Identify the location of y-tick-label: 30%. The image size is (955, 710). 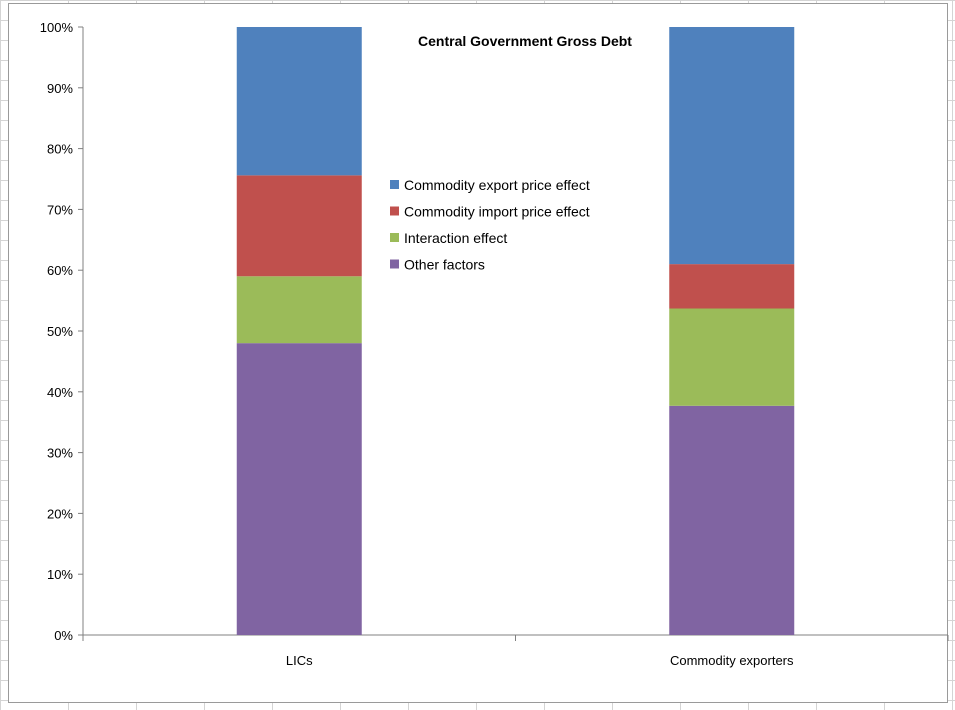
(60, 453).